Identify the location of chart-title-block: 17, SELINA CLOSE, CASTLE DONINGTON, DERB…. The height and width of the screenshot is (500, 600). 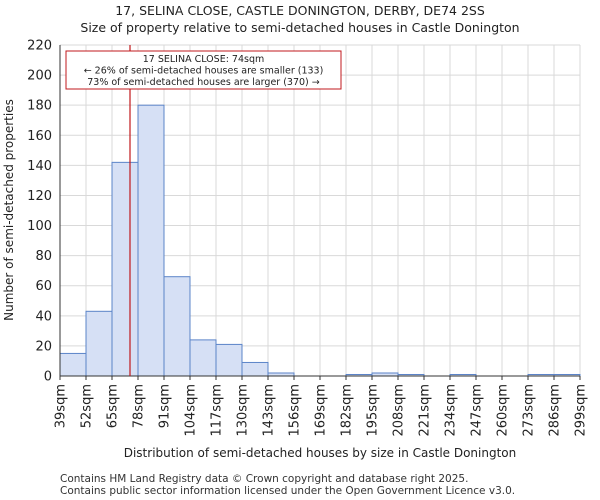
(300, 19).